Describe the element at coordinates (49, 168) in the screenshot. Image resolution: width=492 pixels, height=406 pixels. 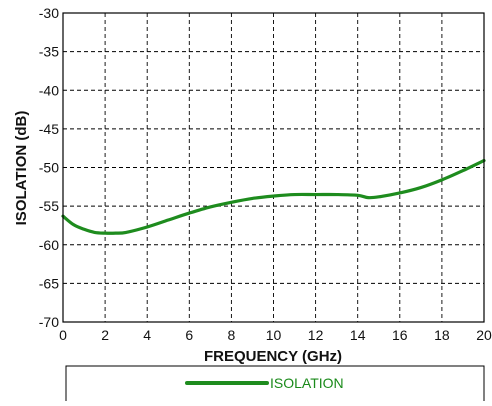
I see `y-tick-label-4: -50` at that location.